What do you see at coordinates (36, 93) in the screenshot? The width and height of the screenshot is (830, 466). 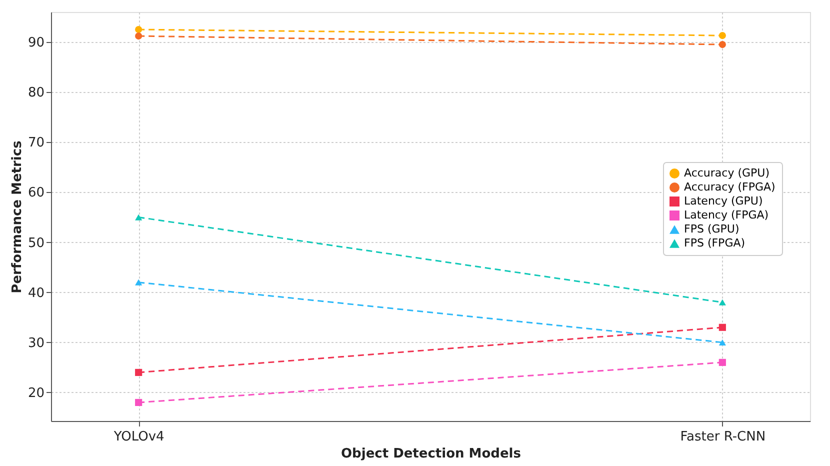 I see `y-tick-label: 80` at bounding box center [36, 93].